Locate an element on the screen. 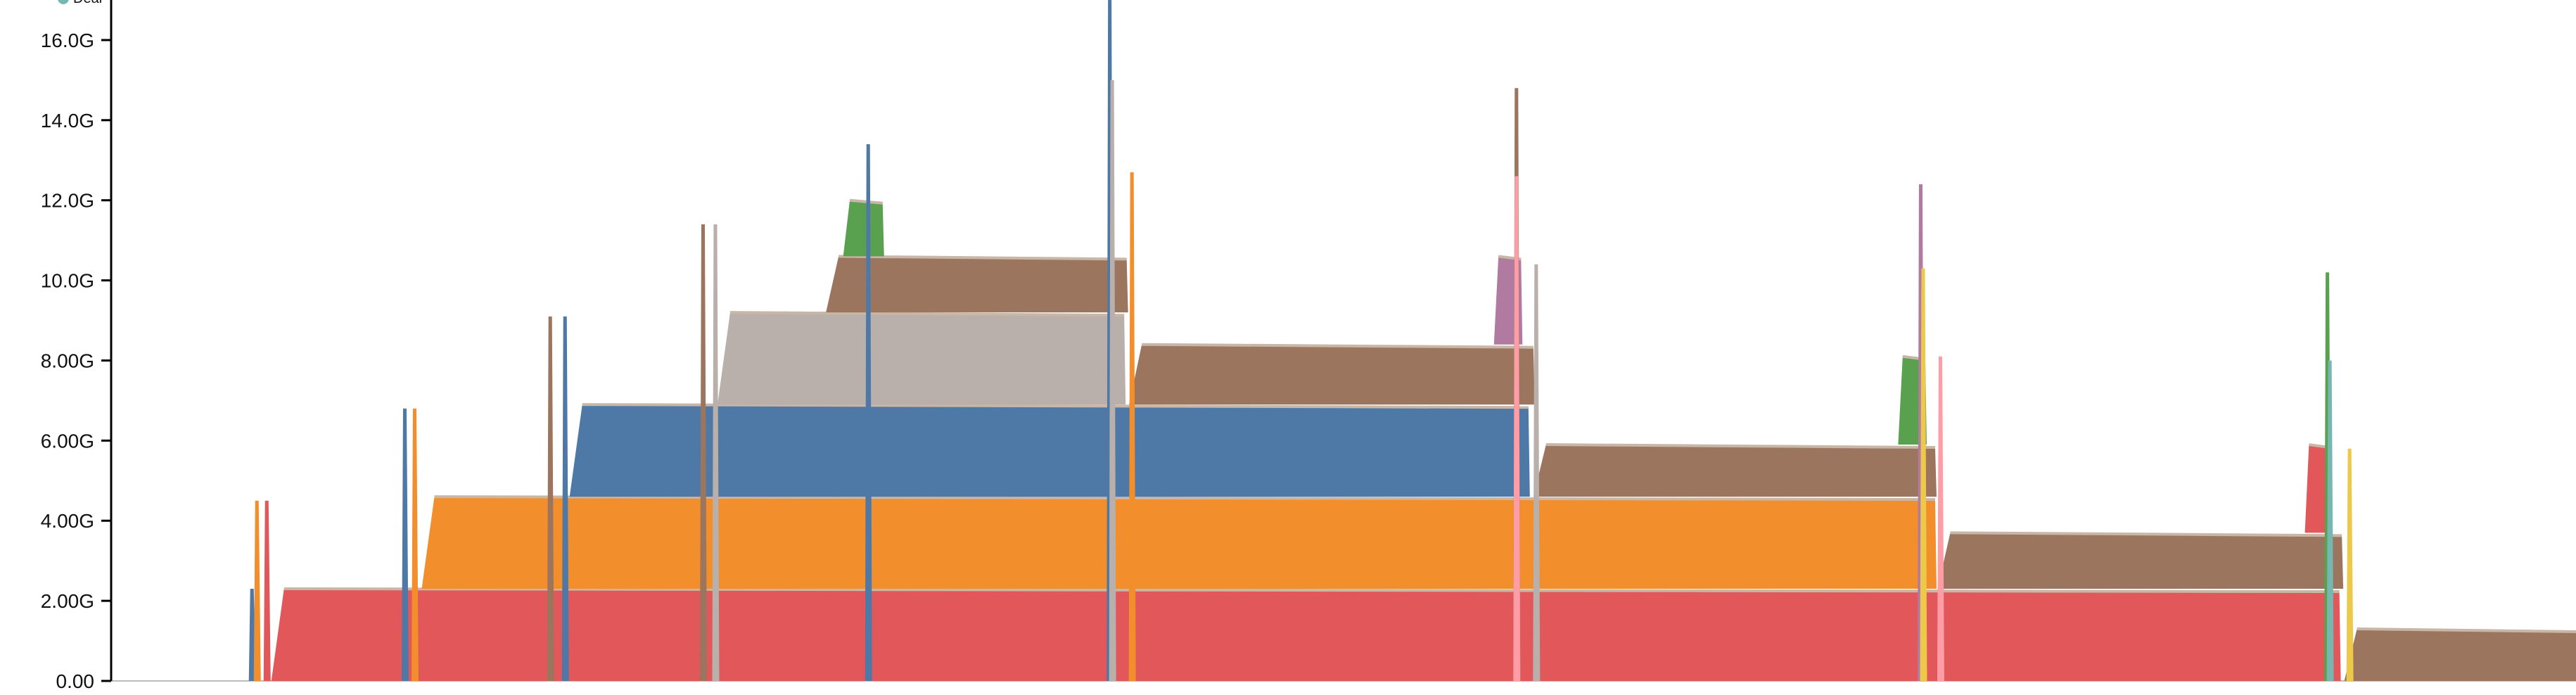 Image resolution: width=2576 pixels, height=695 pixels. y-tick-label: 8.00G is located at coordinates (67, 360).